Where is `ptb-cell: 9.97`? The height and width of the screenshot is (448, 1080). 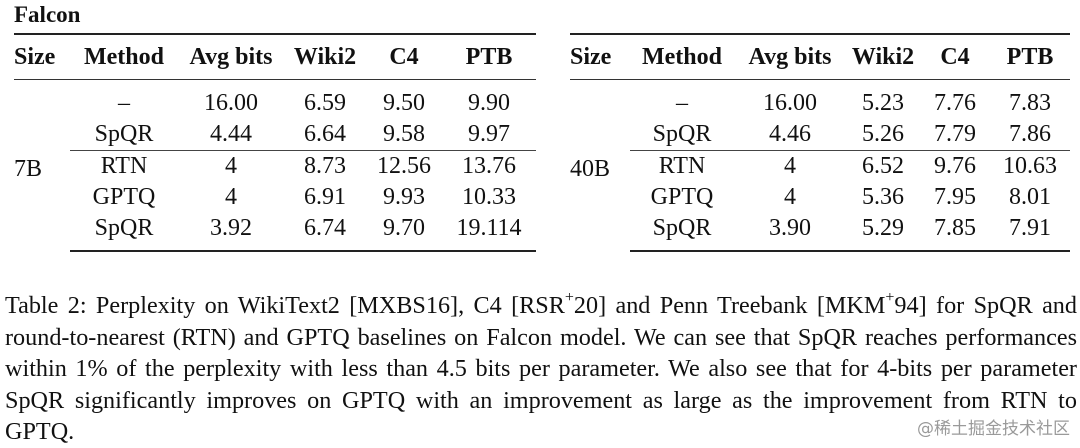
ptb-cell: 9.97 is located at coordinates (489, 134).